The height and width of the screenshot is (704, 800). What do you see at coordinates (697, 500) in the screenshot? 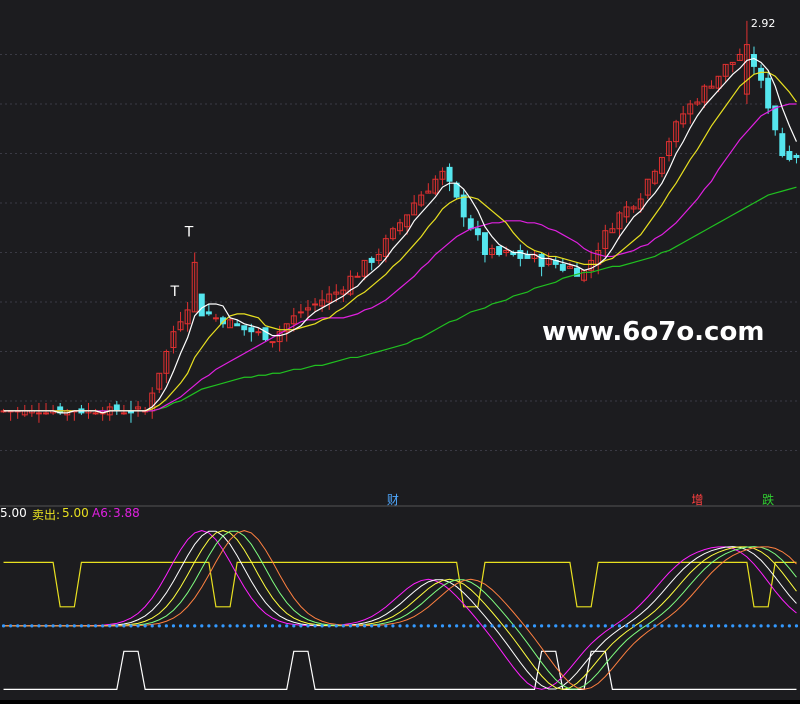
I see `event-marker: 增` at bounding box center [697, 500].